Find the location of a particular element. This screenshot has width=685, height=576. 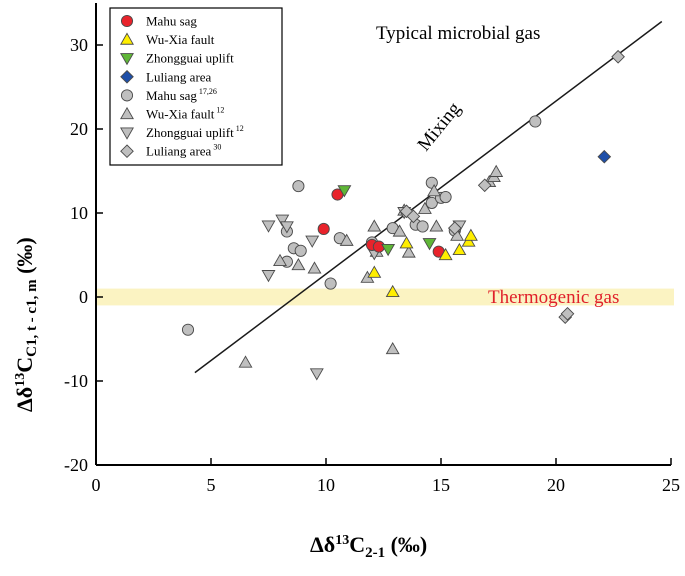

y-tick-label: 30 is located at coordinates (79, 45).